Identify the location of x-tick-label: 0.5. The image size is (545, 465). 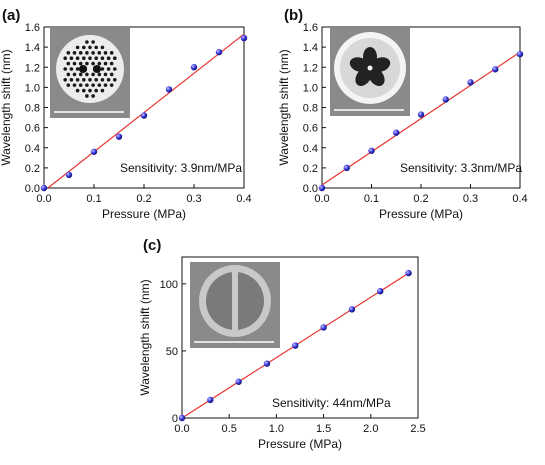
(229, 429).